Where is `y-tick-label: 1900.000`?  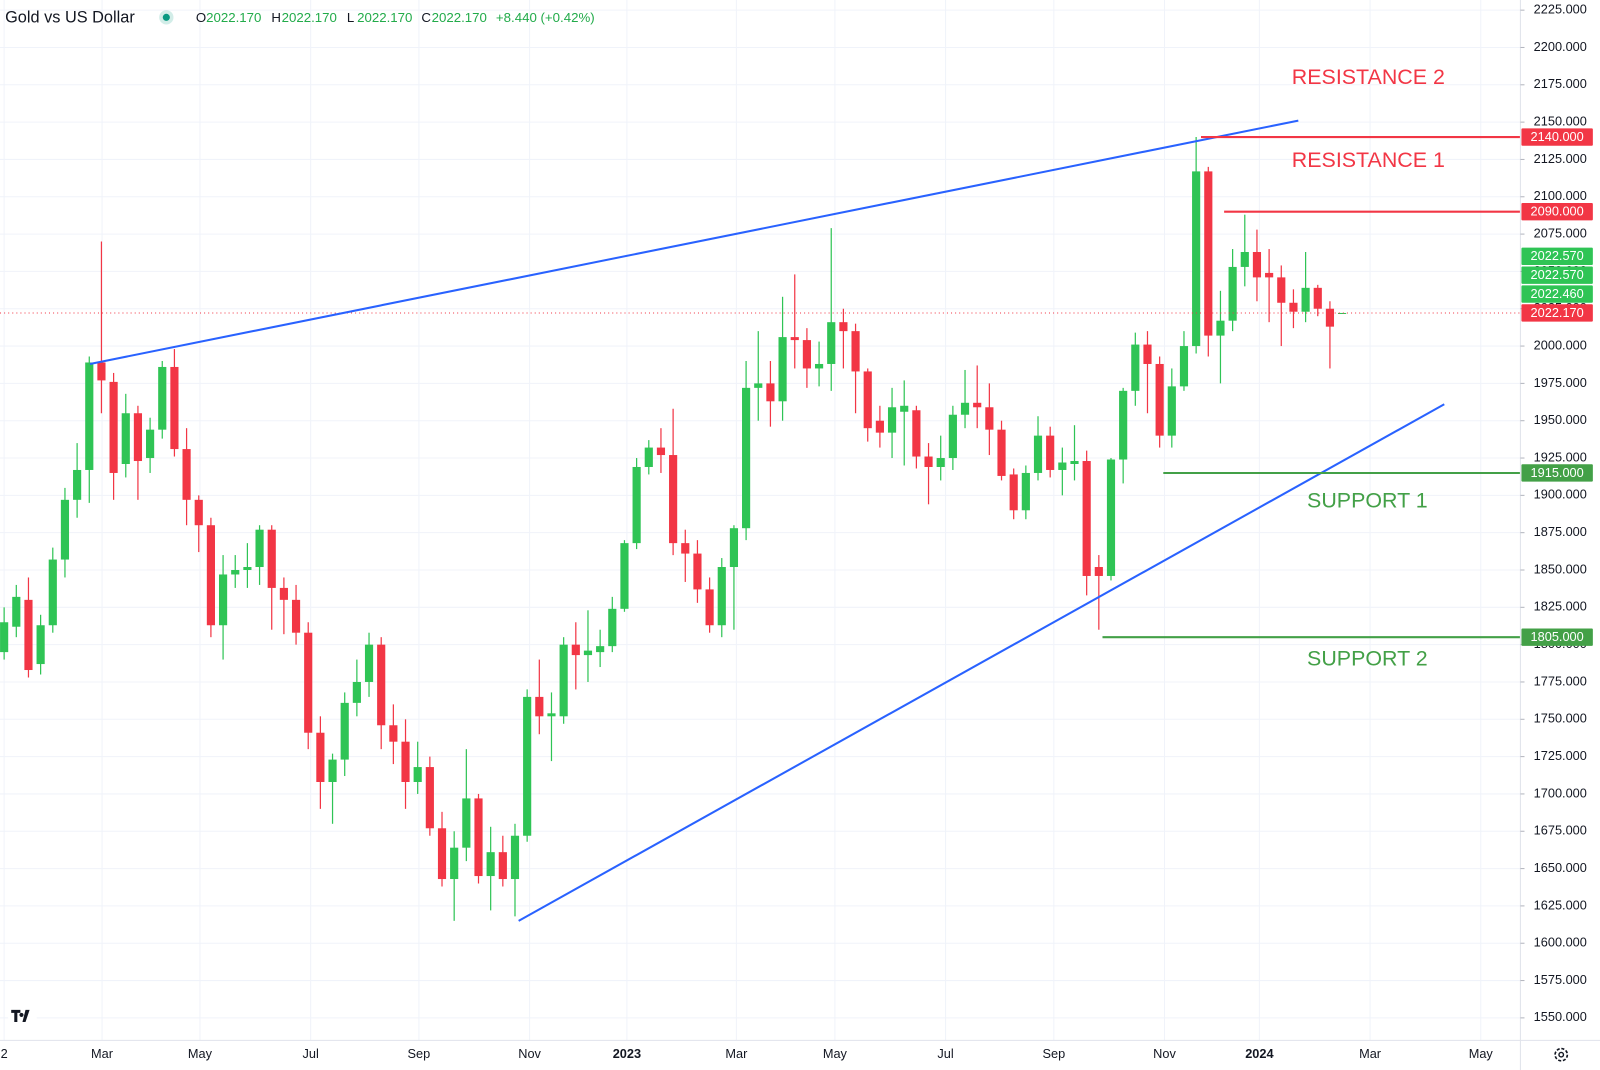 y-tick-label: 1900.000 is located at coordinates (1560, 494).